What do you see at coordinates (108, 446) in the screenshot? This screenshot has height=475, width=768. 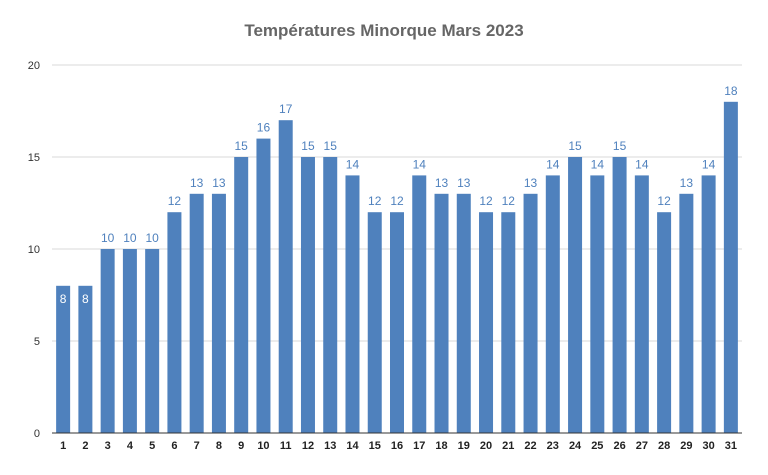 I see `x-tick-label: 3` at bounding box center [108, 446].